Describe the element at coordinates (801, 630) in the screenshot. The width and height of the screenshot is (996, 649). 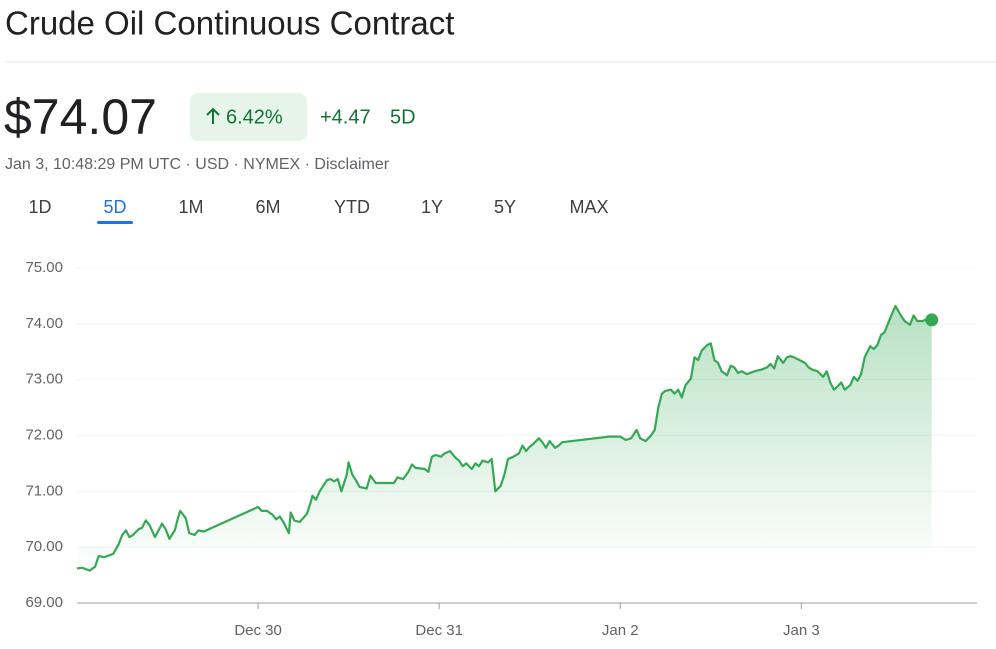
I see `x-tick-label: Jan 3` at that location.